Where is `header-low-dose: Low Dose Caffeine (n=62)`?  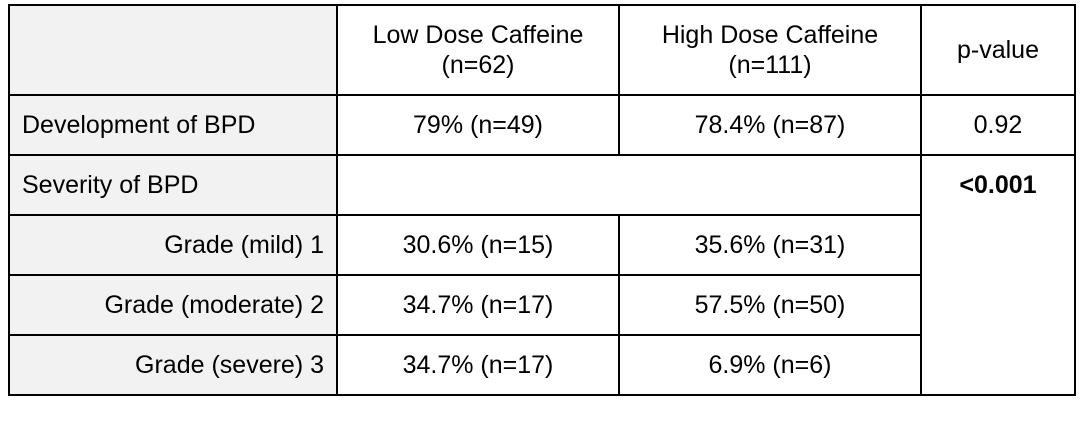
header-low-dose: Low Dose Caffeine (n=62) is located at coordinates (478, 50).